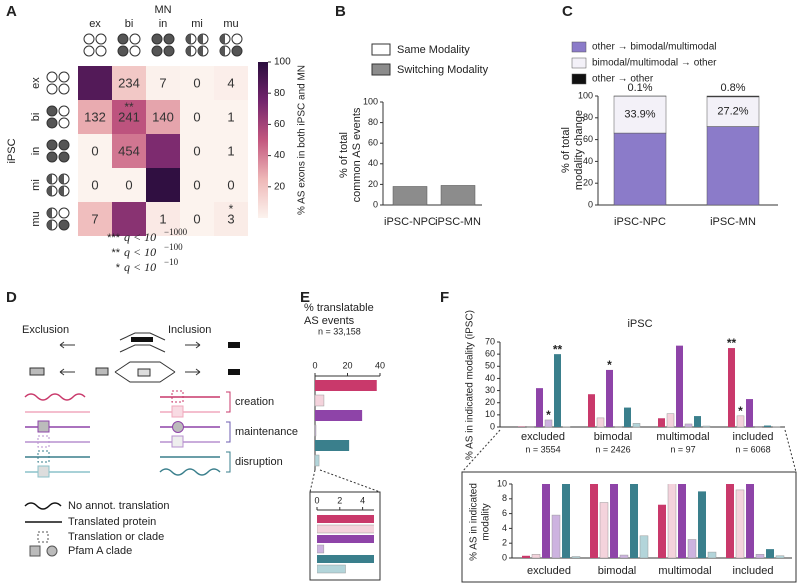 This screenshot has height=585, width=800. I want to click on x-tick-label: bimodal, so click(613, 437).